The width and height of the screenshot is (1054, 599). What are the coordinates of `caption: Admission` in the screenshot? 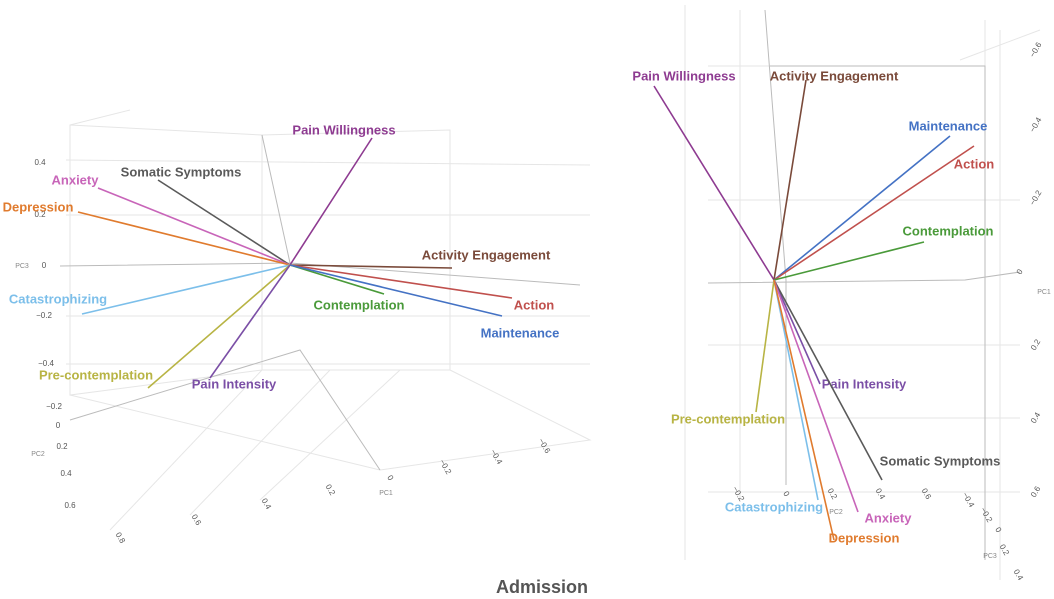 It's located at (542, 587).